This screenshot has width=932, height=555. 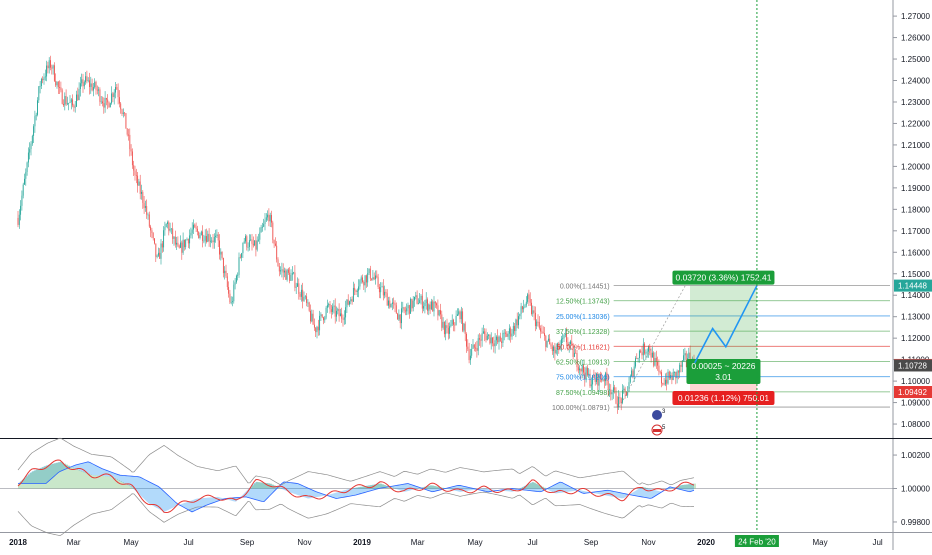 What do you see at coordinates (915, 424) in the screenshot?
I see `y-tick-label: 1.08000` at bounding box center [915, 424].